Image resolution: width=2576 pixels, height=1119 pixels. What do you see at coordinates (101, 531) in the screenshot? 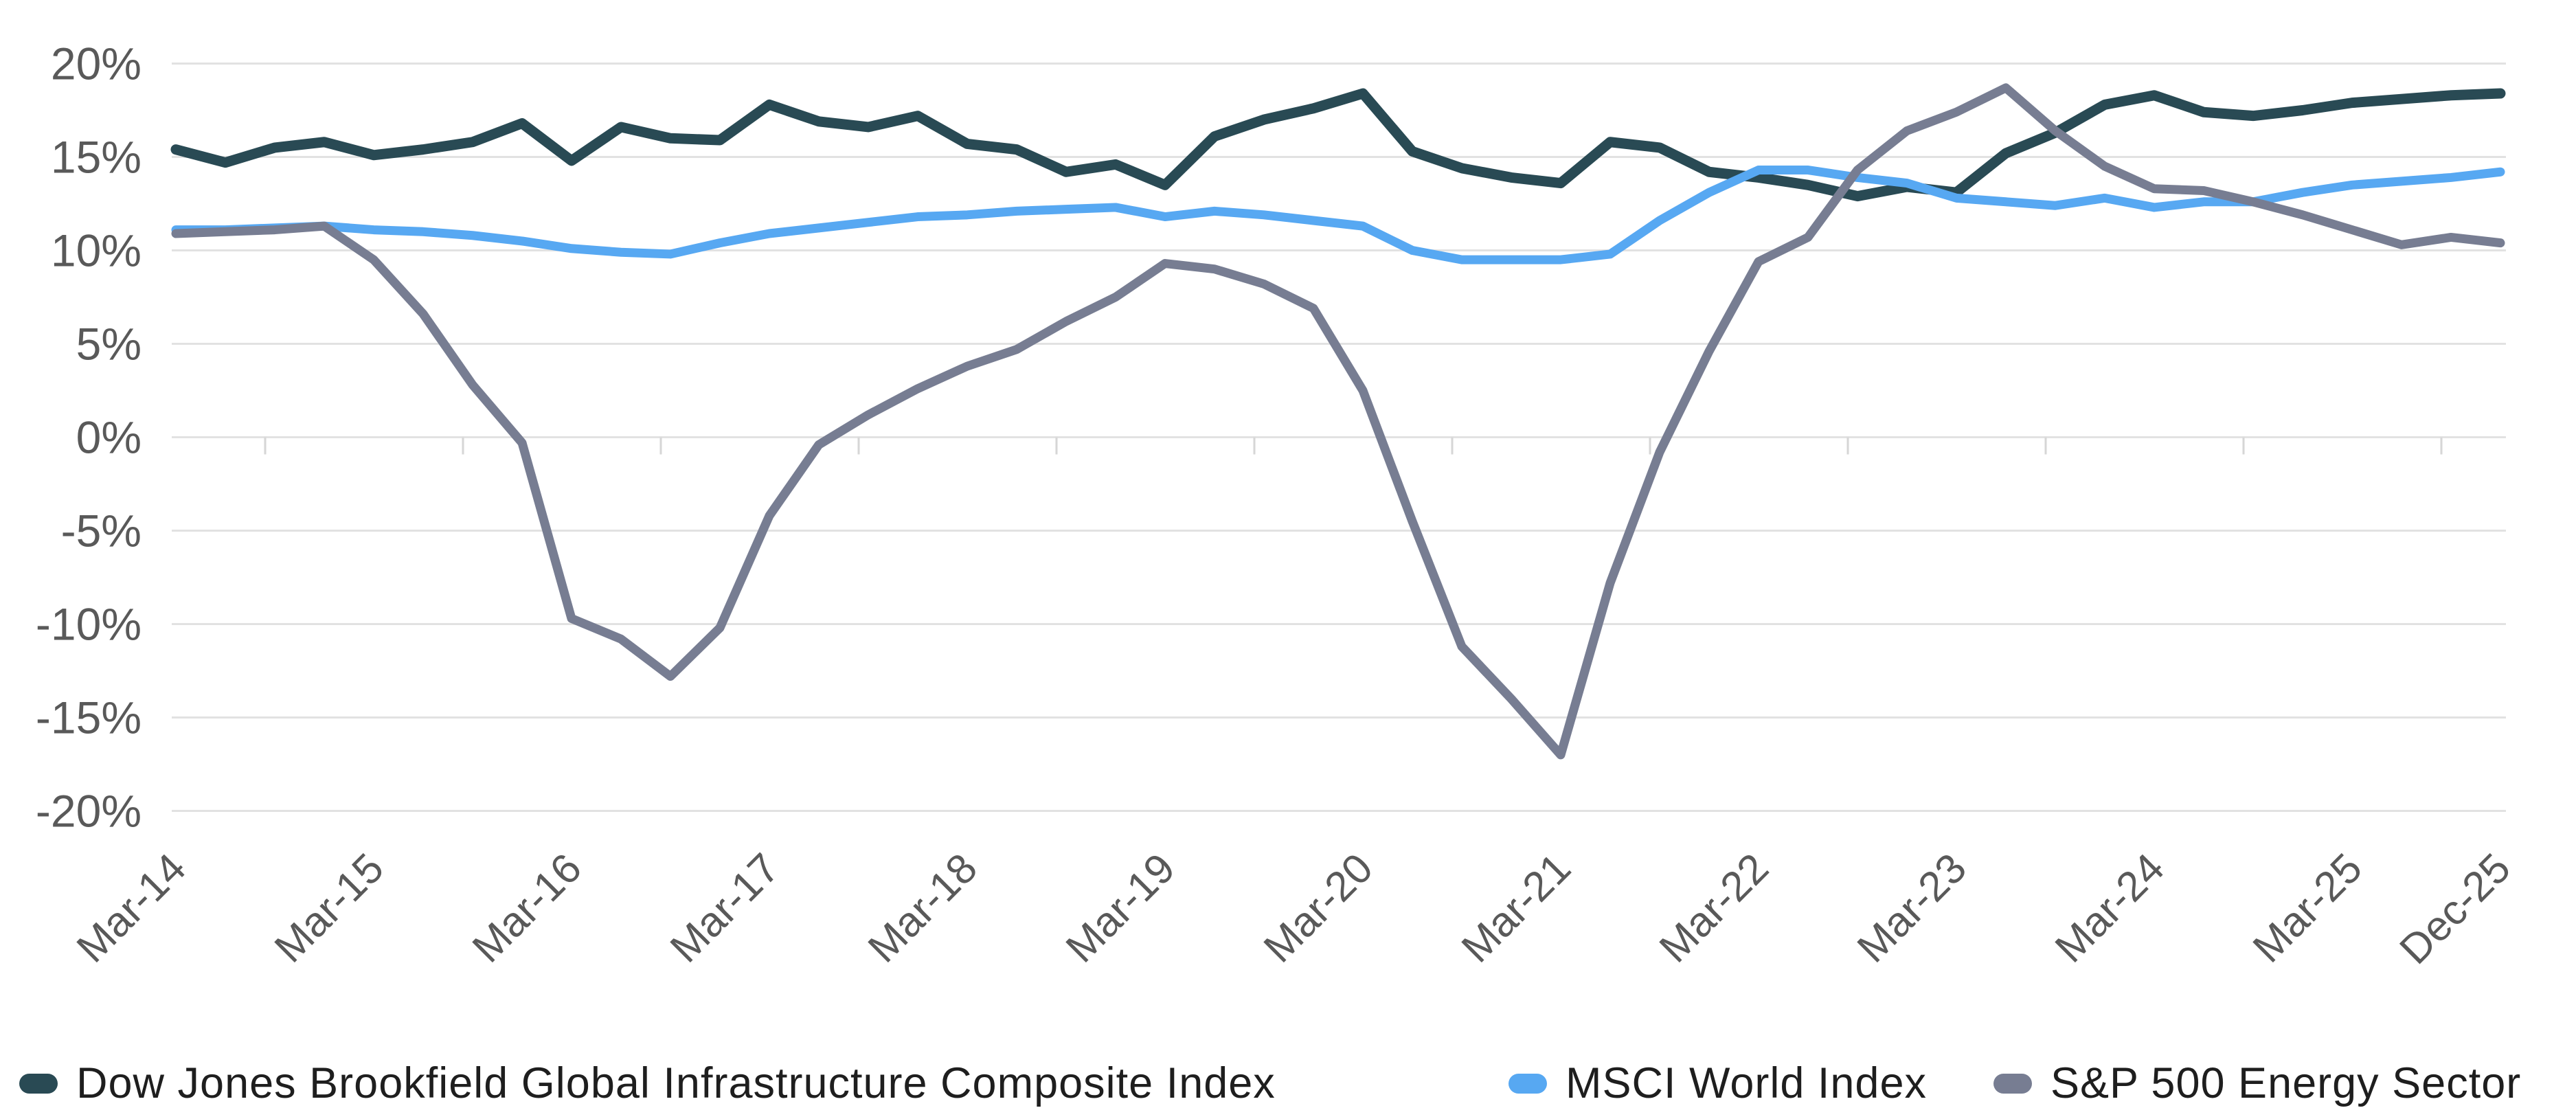
I see `y-axis-label--5: -5%` at bounding box center [101, 531].